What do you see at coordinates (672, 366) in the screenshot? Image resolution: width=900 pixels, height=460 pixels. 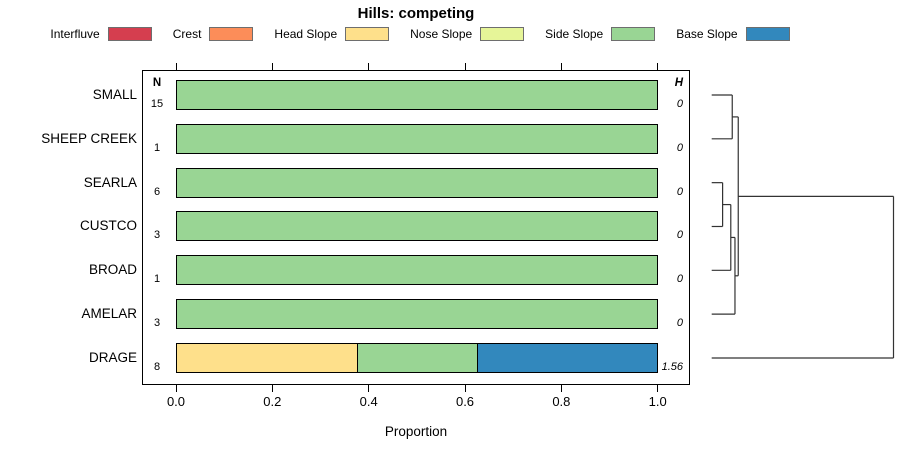 I see `h-value: 1.56` at bounding box center [672, 366].